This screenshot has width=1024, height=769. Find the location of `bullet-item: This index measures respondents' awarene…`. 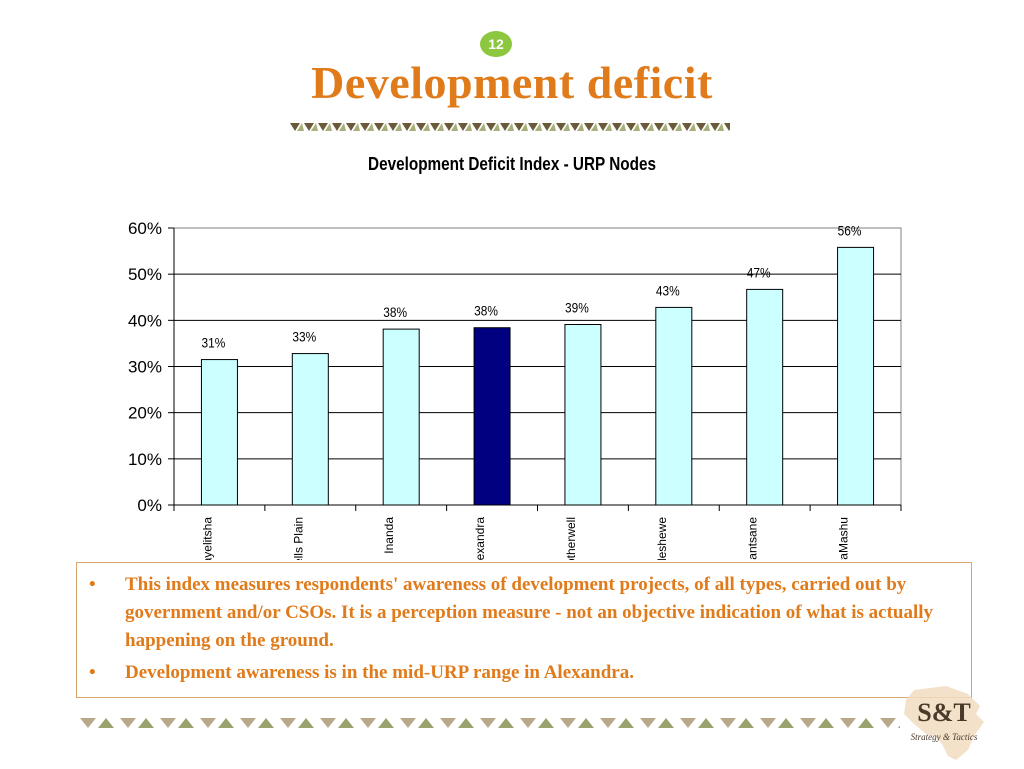

bullet-item: This index measures respondents' awarene… is located at coordinates (523, 613).